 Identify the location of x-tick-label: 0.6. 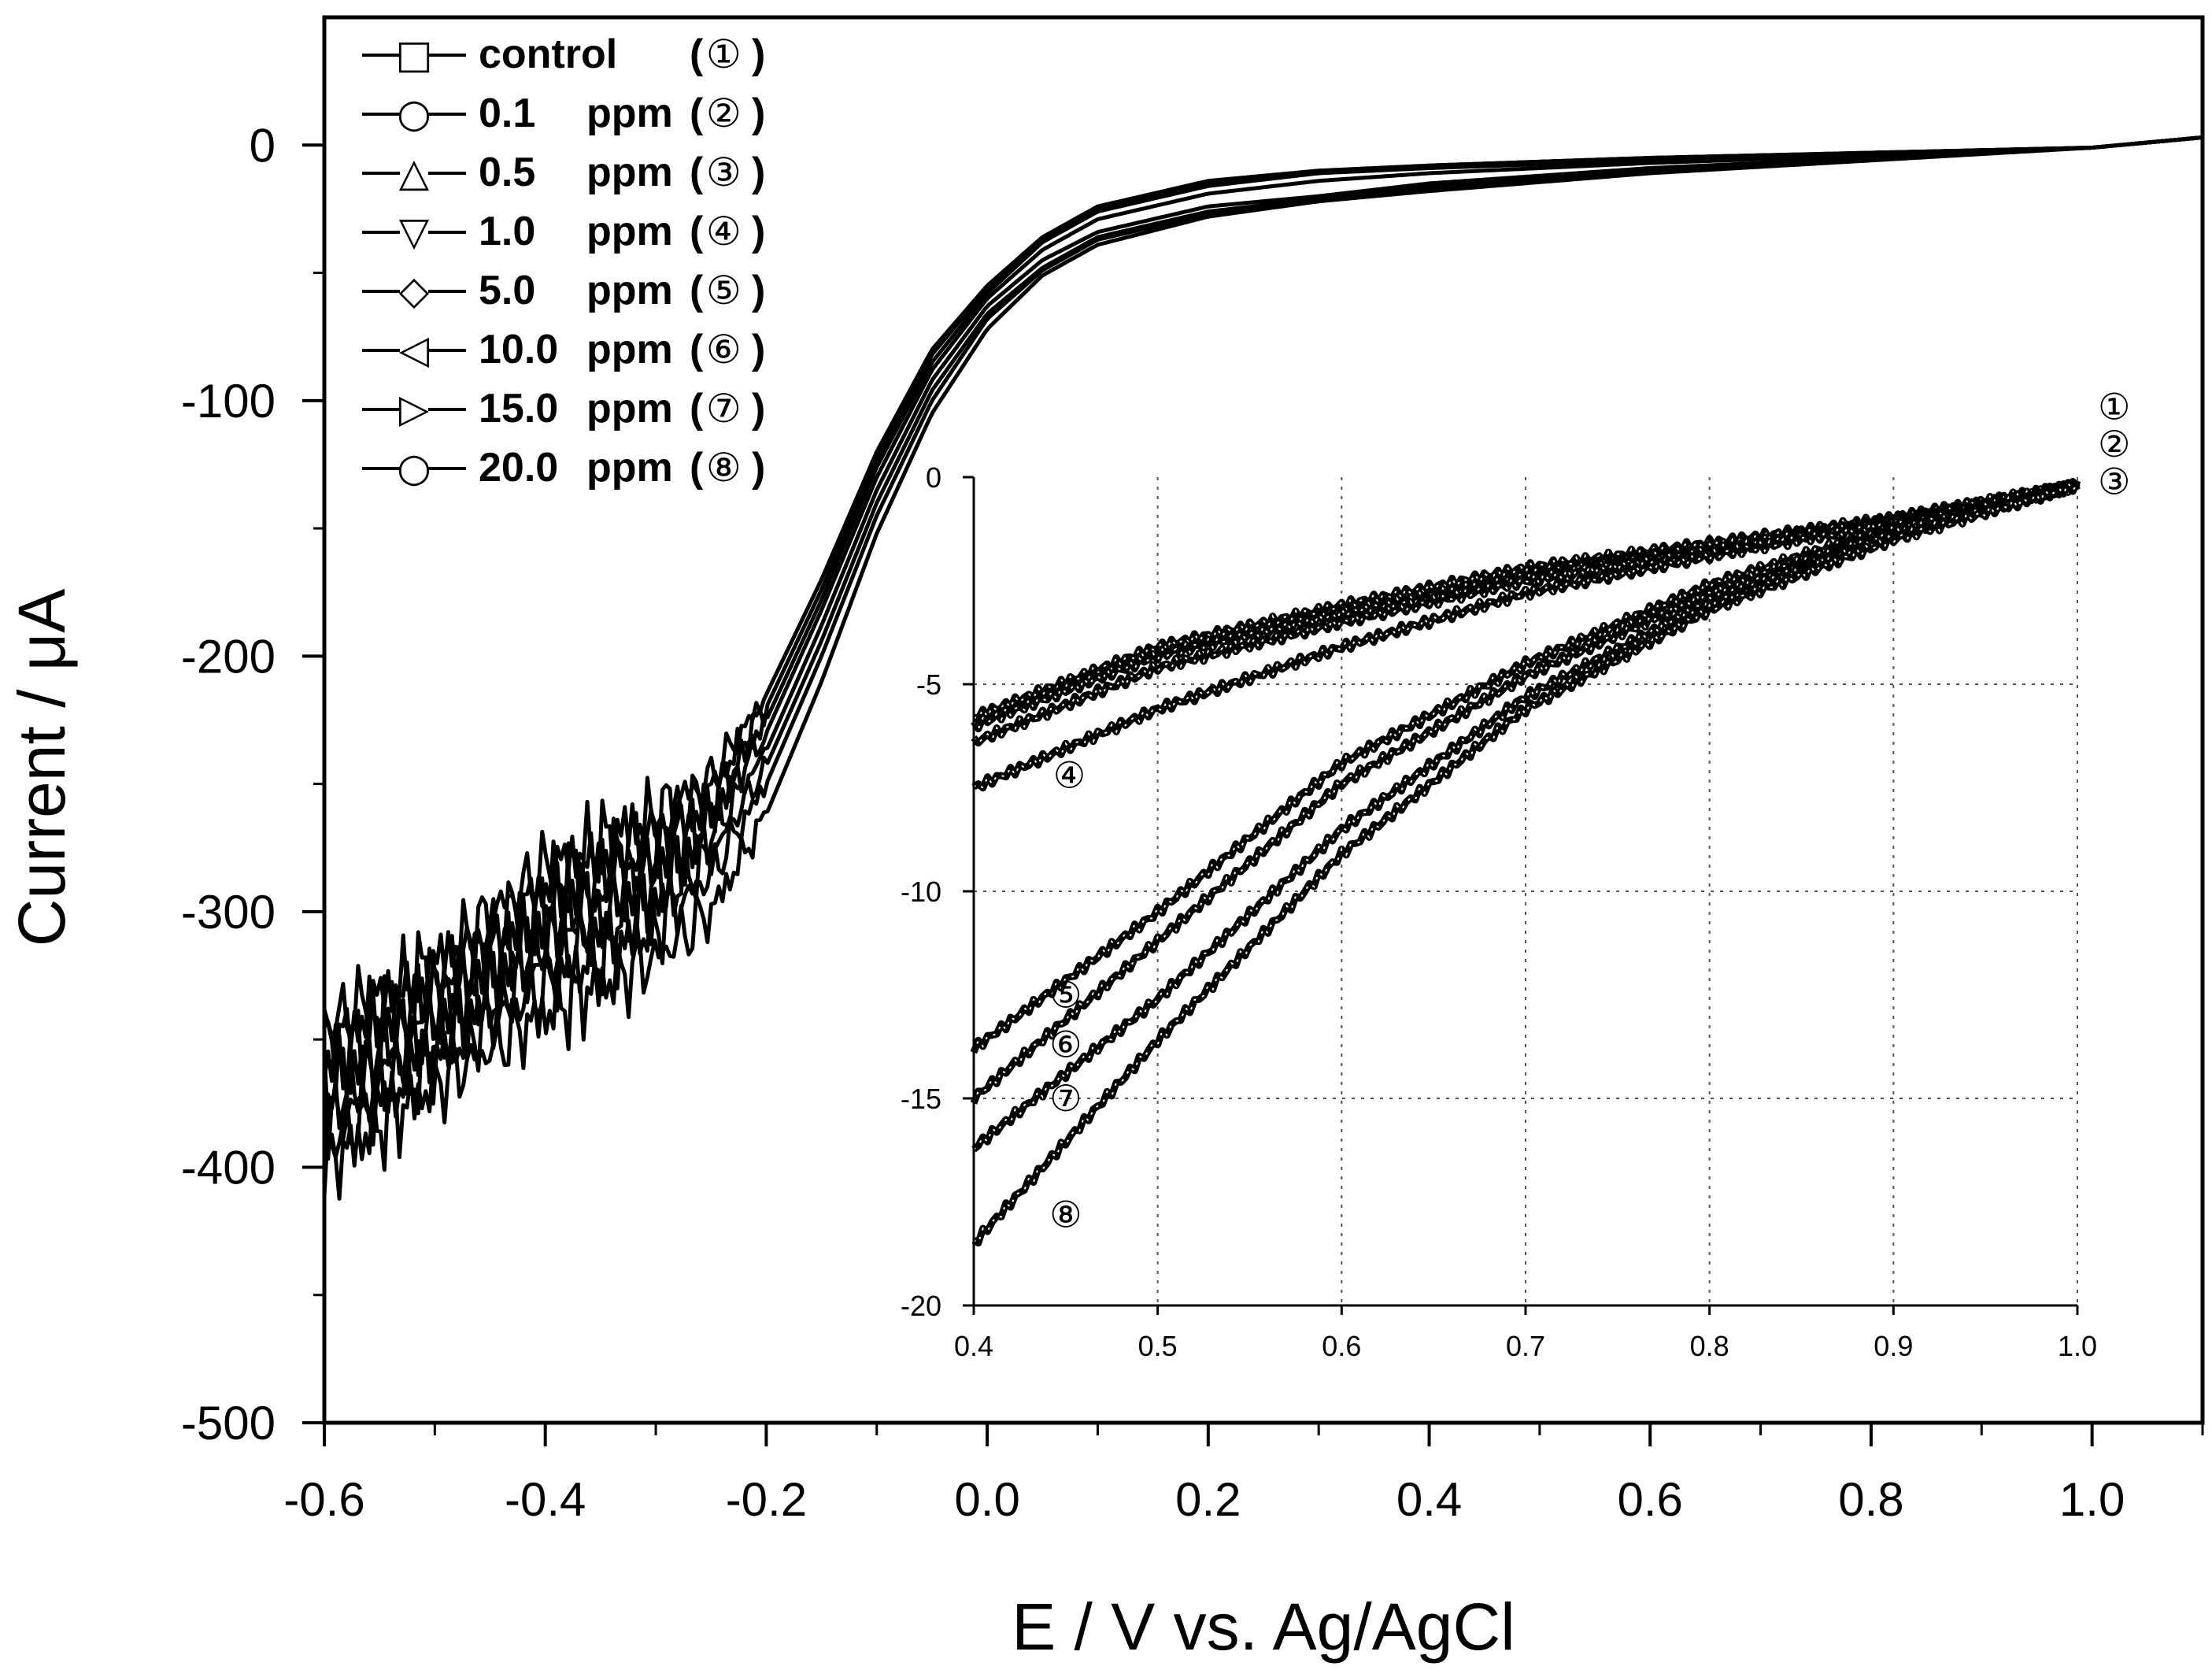
(1650, 1499).